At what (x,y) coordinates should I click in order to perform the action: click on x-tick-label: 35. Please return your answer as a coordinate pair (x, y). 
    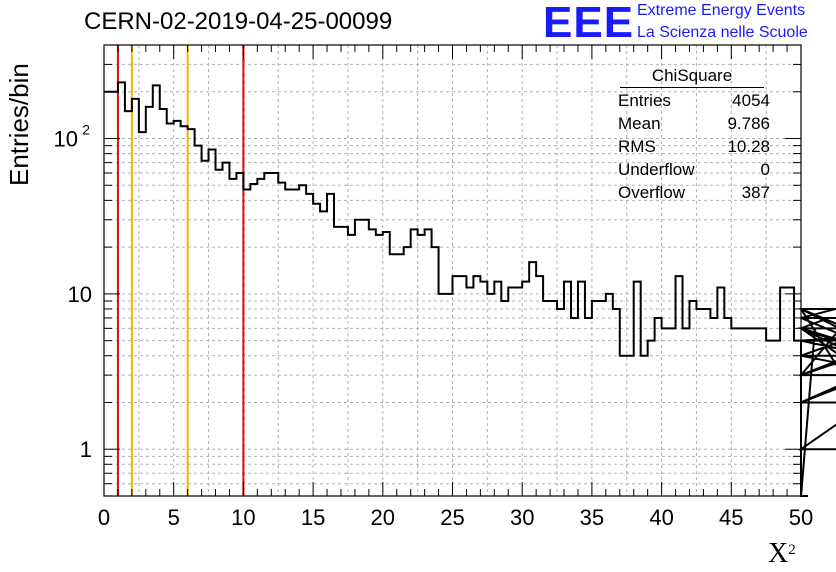
    Looking at the image, I should click on (592, 517).